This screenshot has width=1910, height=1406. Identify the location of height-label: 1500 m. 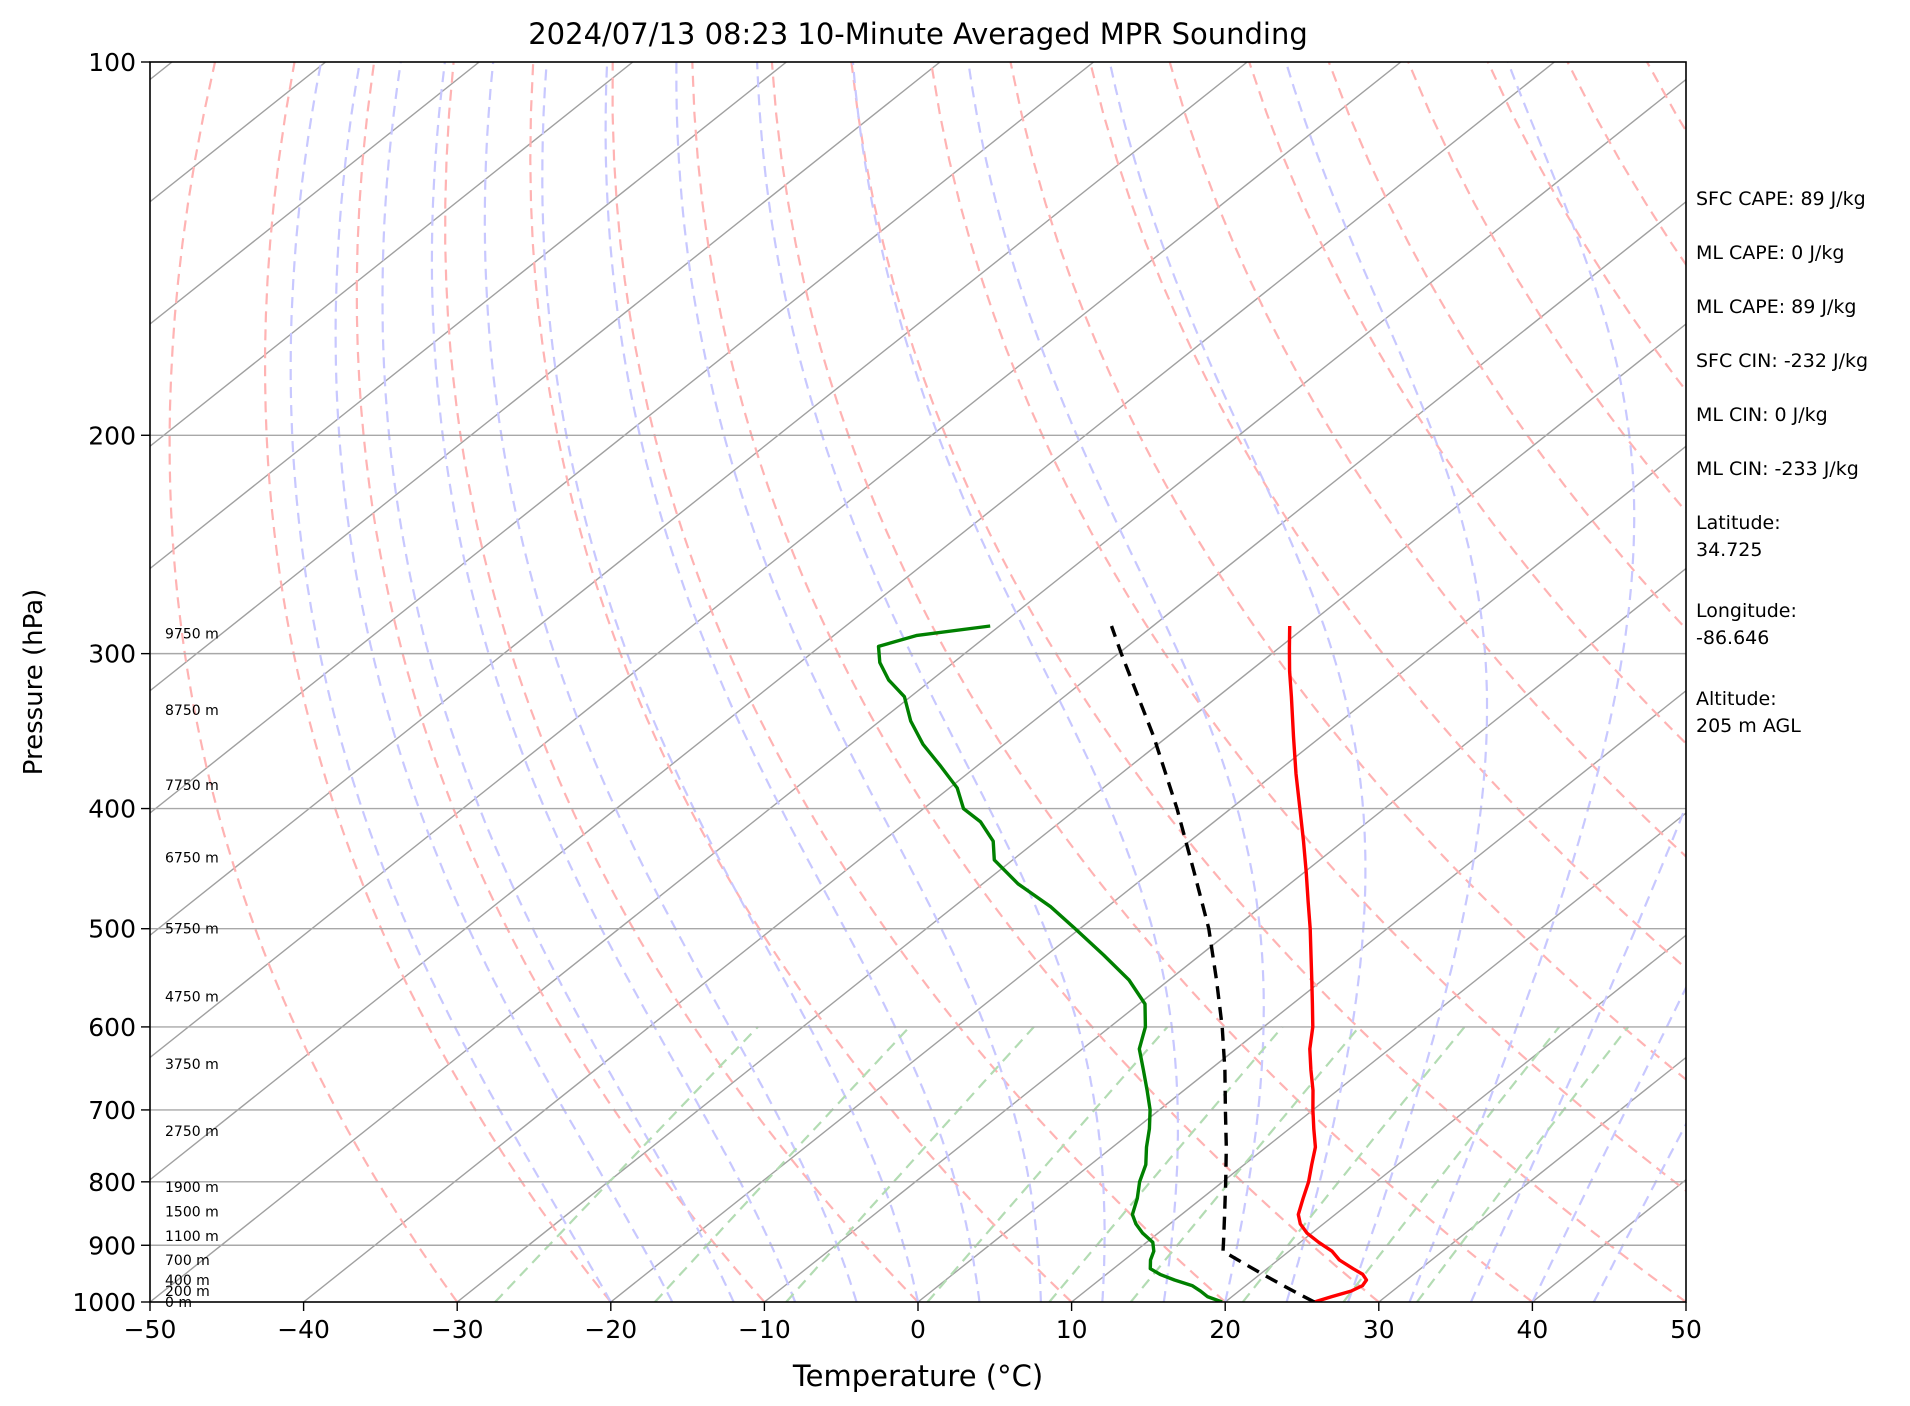
(192, 1212).